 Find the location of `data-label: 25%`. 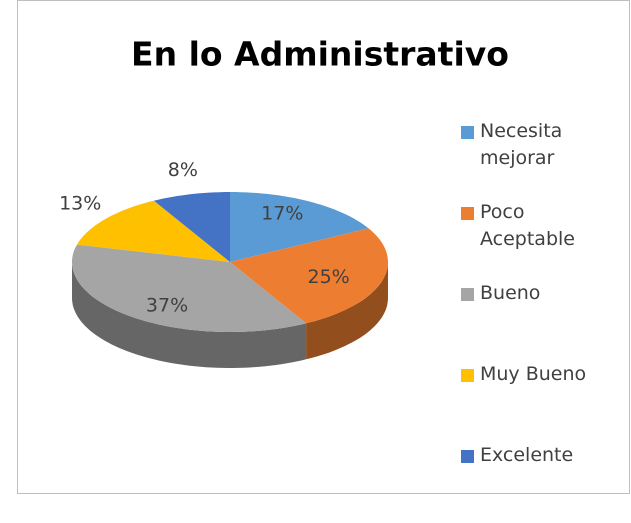

data-label: 25% is located at coordinates (329, 277).